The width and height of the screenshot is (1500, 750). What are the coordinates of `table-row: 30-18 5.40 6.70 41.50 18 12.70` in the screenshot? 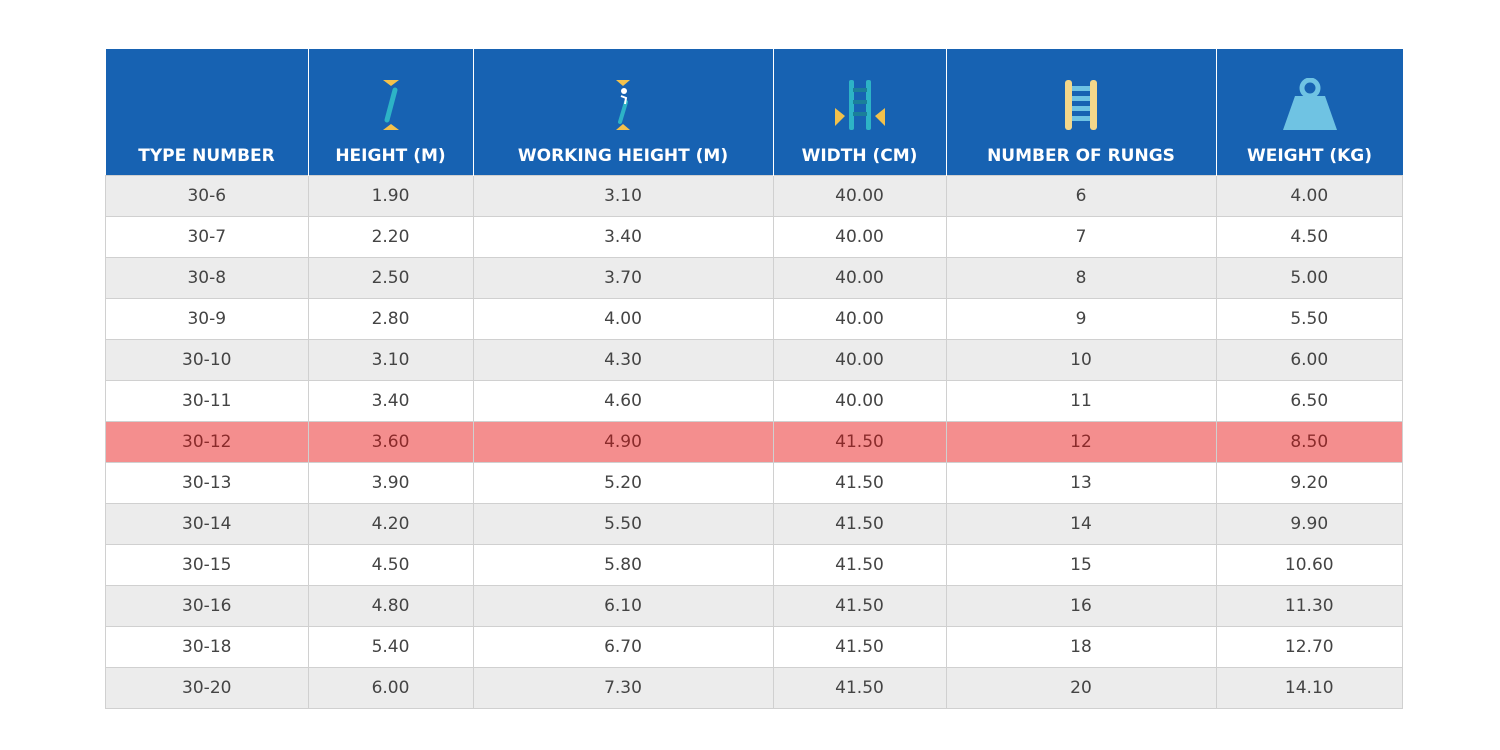 It's located at (754, 647).